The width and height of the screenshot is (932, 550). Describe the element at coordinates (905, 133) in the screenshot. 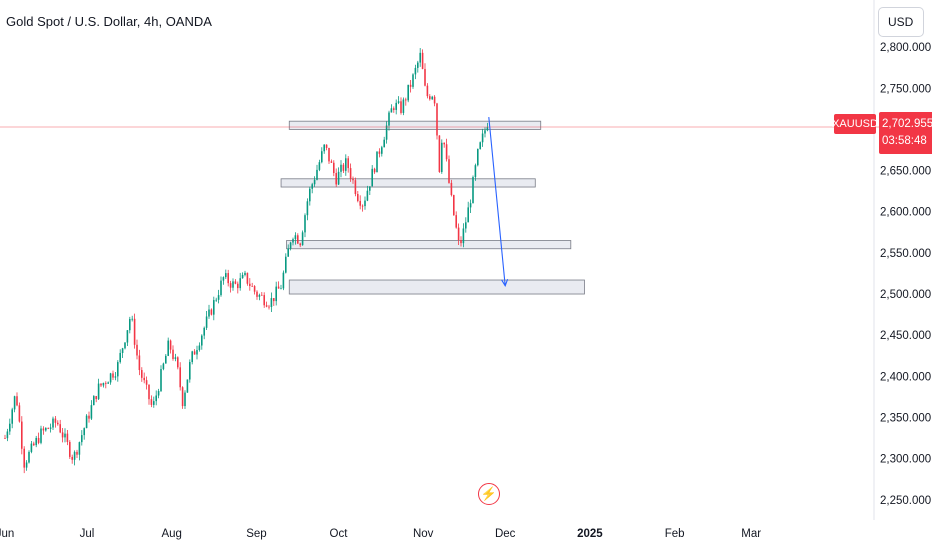

I see `last-price-label: 2,702.955 03:58:48` at that location.